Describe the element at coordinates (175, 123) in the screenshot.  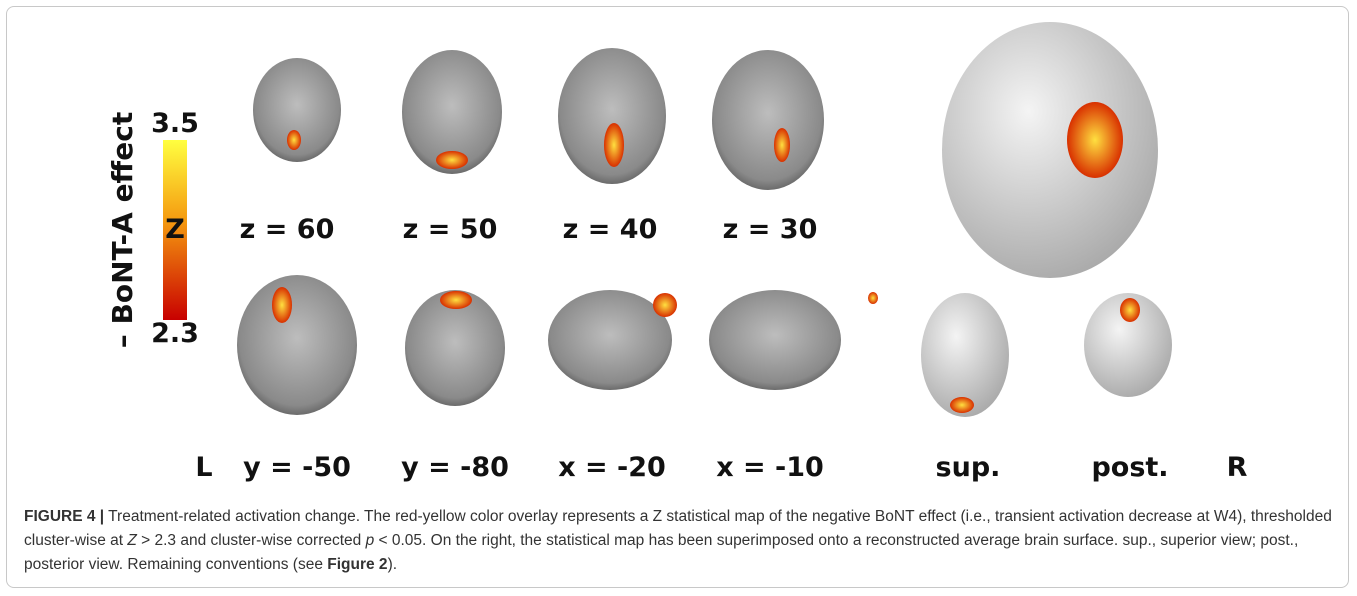
I see `colorbar-max: 3.5` at that location.